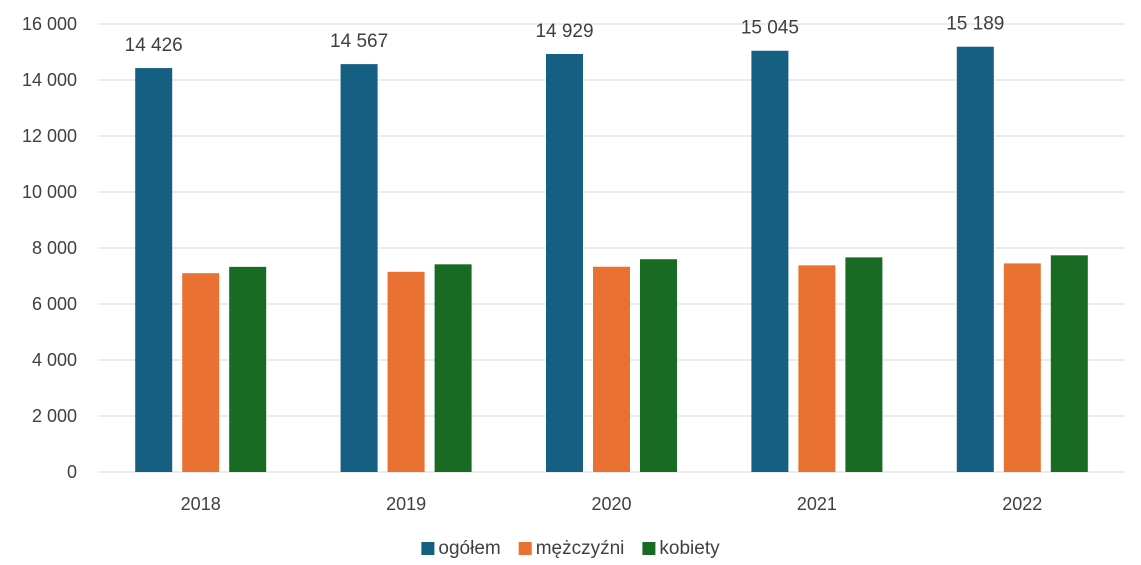  I want to click on y-tick-label: 8 000, so click(54, 248).